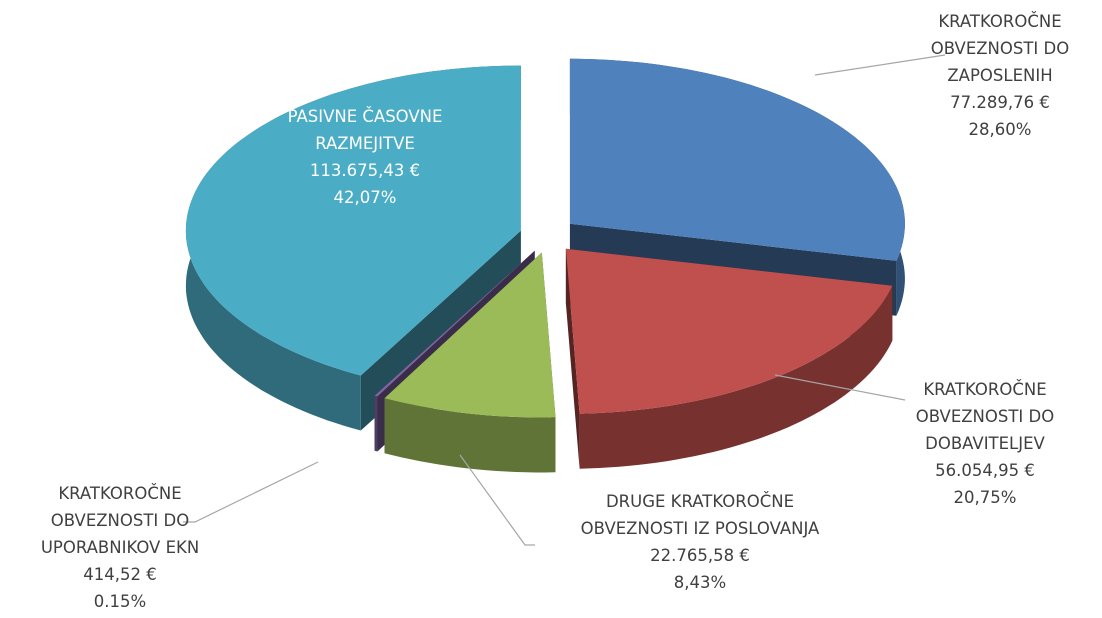 The image size is (1102, 618). Describe the element at coordinates (365, 197) in the screenshot. I see `label-line: 42,07%` at that location.